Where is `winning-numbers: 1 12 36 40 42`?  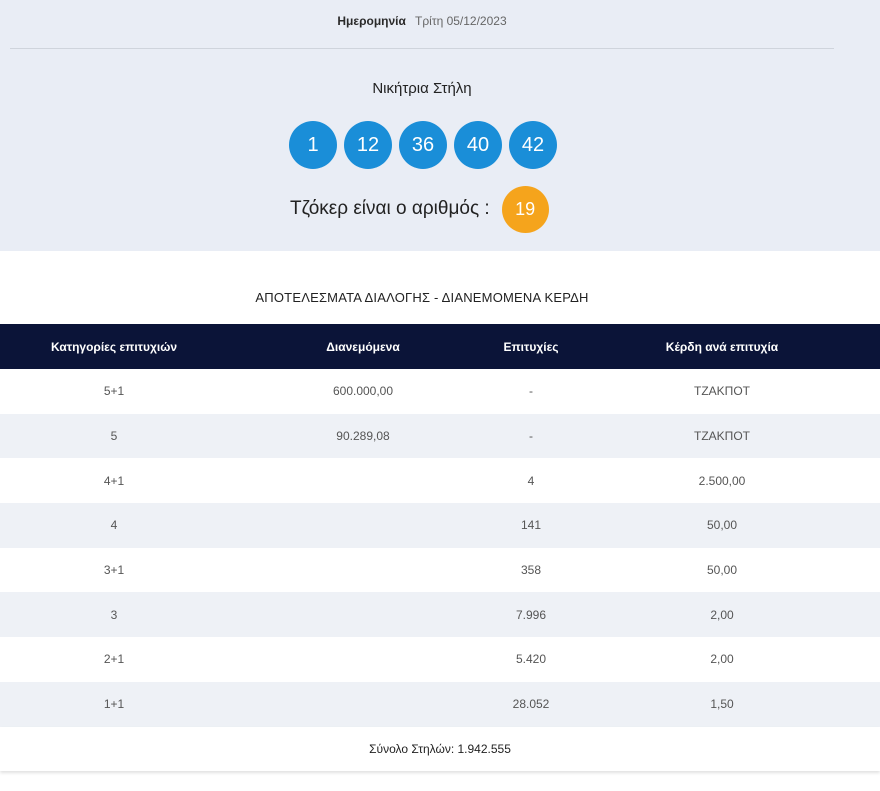 winning-numbers: 1 12 36 40 42 is located at coordinates (423, 145).